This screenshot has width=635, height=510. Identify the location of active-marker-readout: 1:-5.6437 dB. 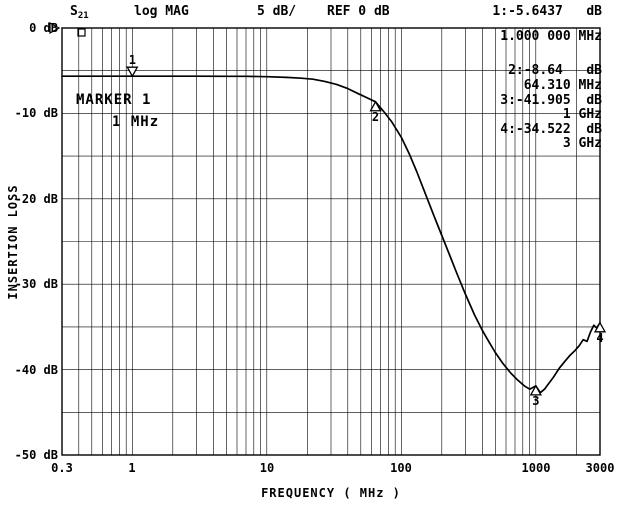
(547, 11).